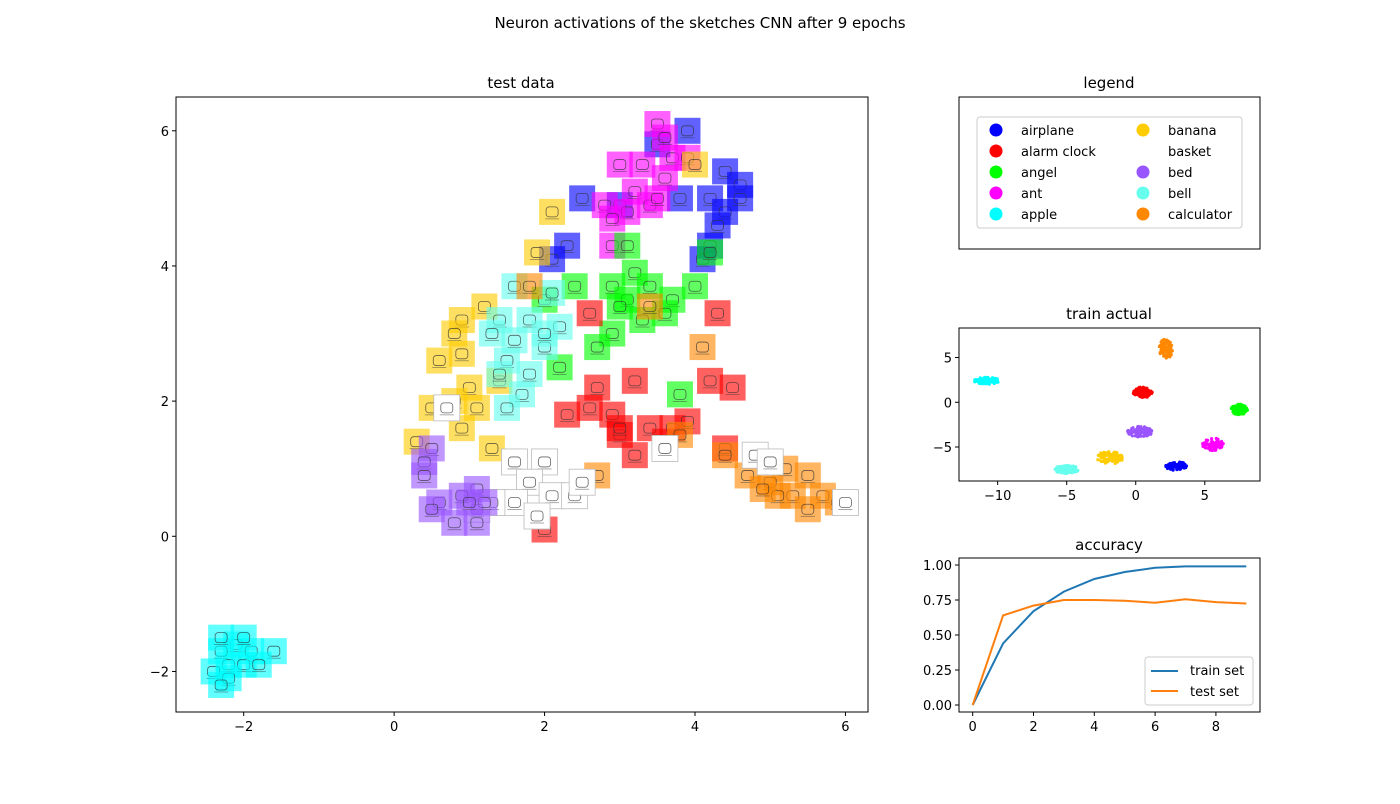 Image resolution: width=1400 pixels, height=804 pixels. What do you see at coordinates (1066, 496) in the screenshot?
I see `x-tick-label: −5` at bounding box center [1066, 496].